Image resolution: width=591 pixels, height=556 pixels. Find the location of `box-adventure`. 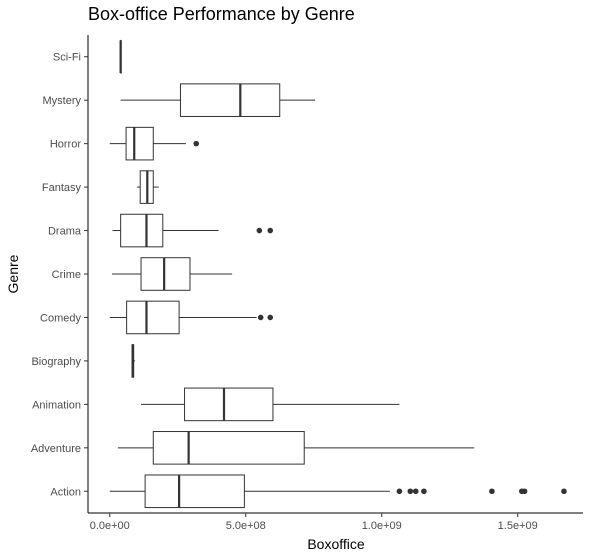

box-adventure is located at coordinates (296, 448).